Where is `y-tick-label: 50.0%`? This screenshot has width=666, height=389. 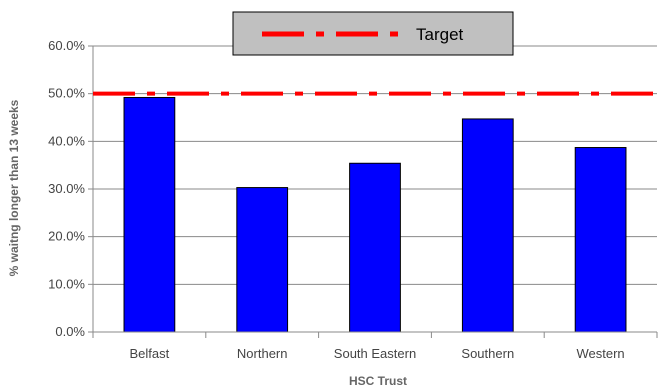 y-tick-label: 50.0% is located at coordinates (66, 93).